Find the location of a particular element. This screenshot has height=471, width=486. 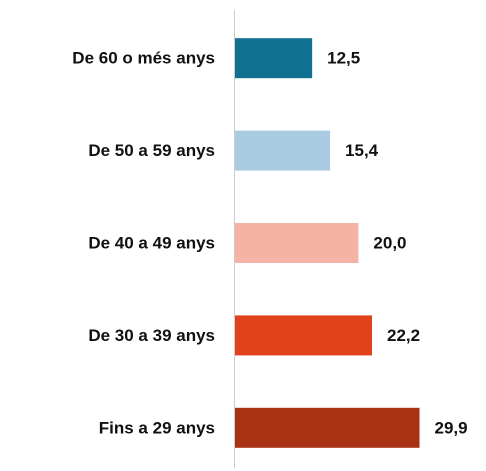

value-label: 12,5 is located at coordinates (343, 58).